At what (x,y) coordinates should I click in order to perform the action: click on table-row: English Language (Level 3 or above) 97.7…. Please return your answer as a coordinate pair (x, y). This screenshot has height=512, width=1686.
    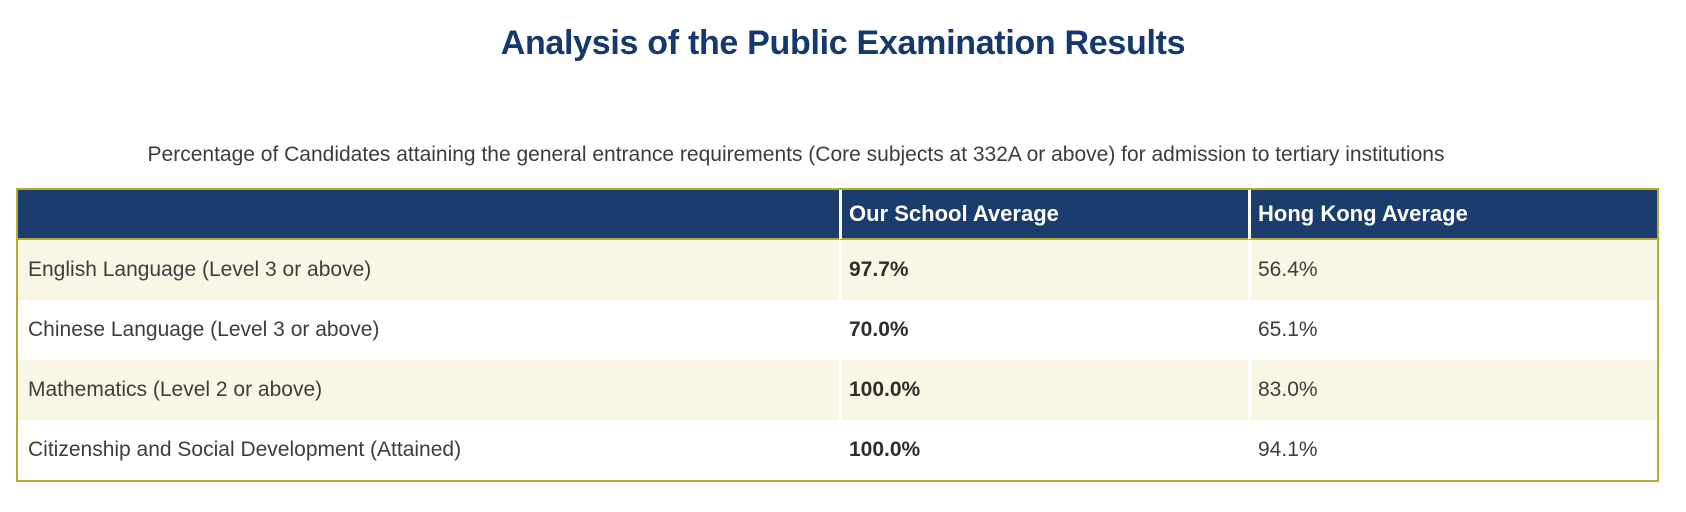
    Looking at the image, I should click on (837, 270).